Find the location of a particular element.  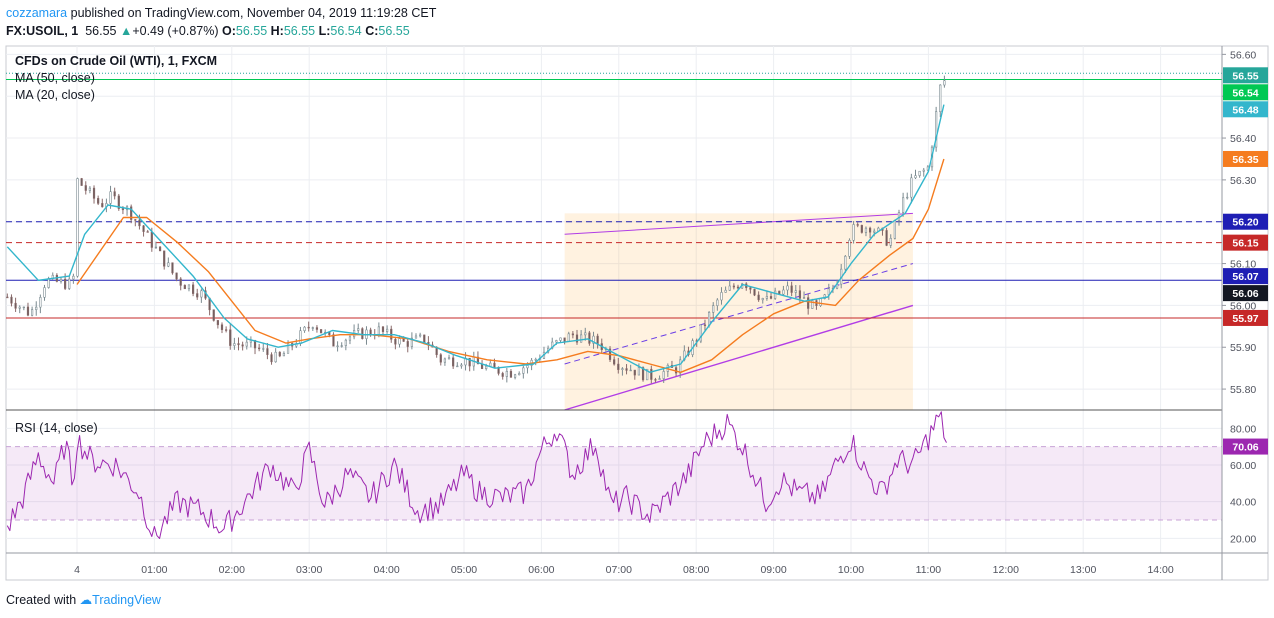

time-tick-label: 08:00 is located at coordinates (696, 570).